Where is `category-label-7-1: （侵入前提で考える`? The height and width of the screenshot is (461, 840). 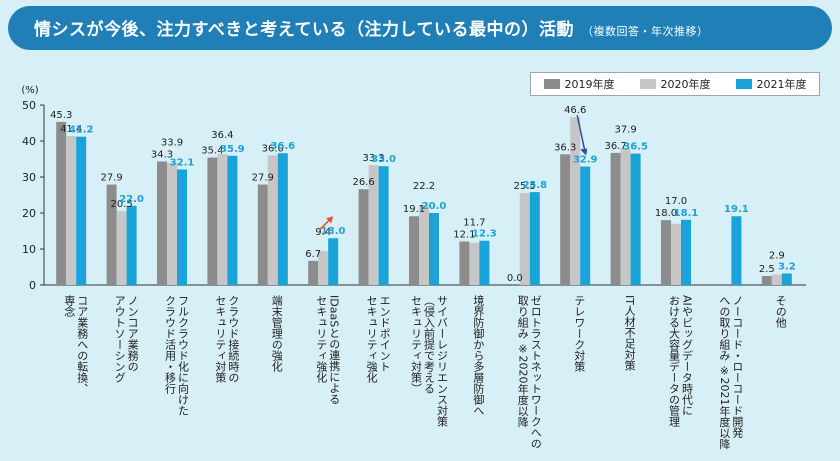 category-label-7-1: （侵入前提で考える is located at coordinates (429, 344).